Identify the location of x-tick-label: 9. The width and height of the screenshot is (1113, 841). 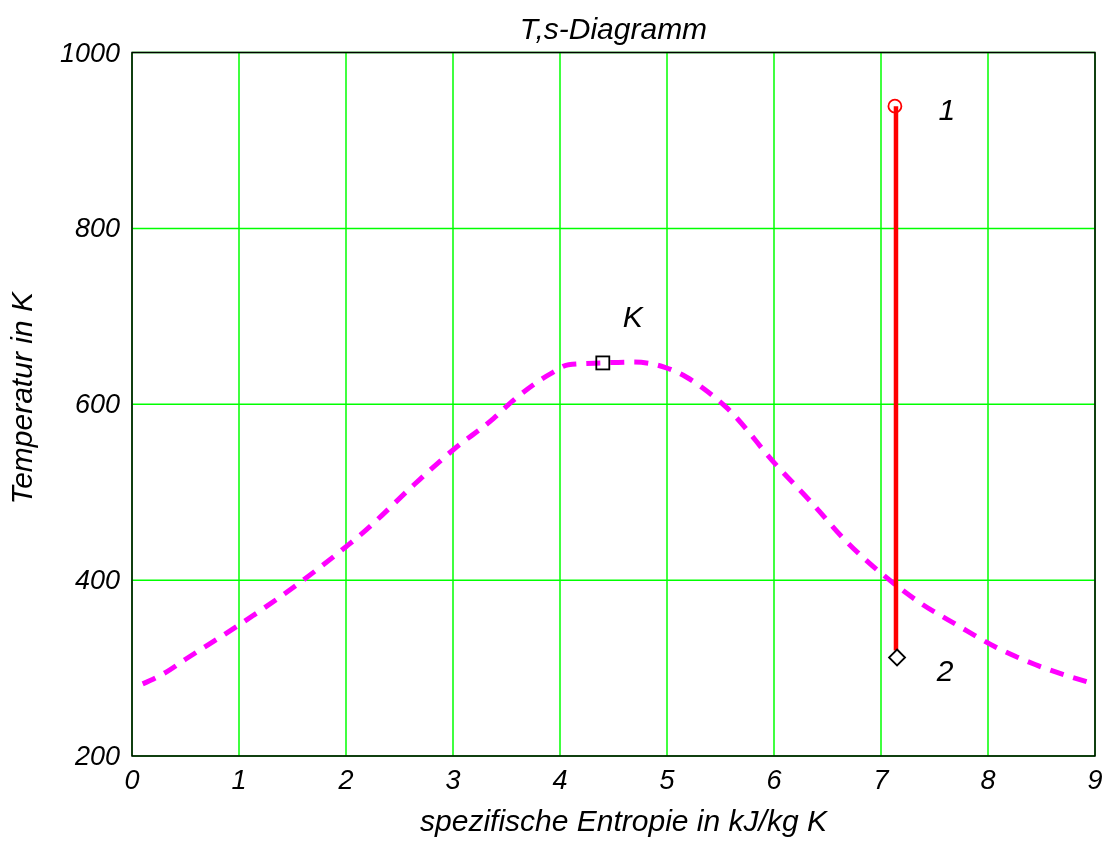
(1095, 780).